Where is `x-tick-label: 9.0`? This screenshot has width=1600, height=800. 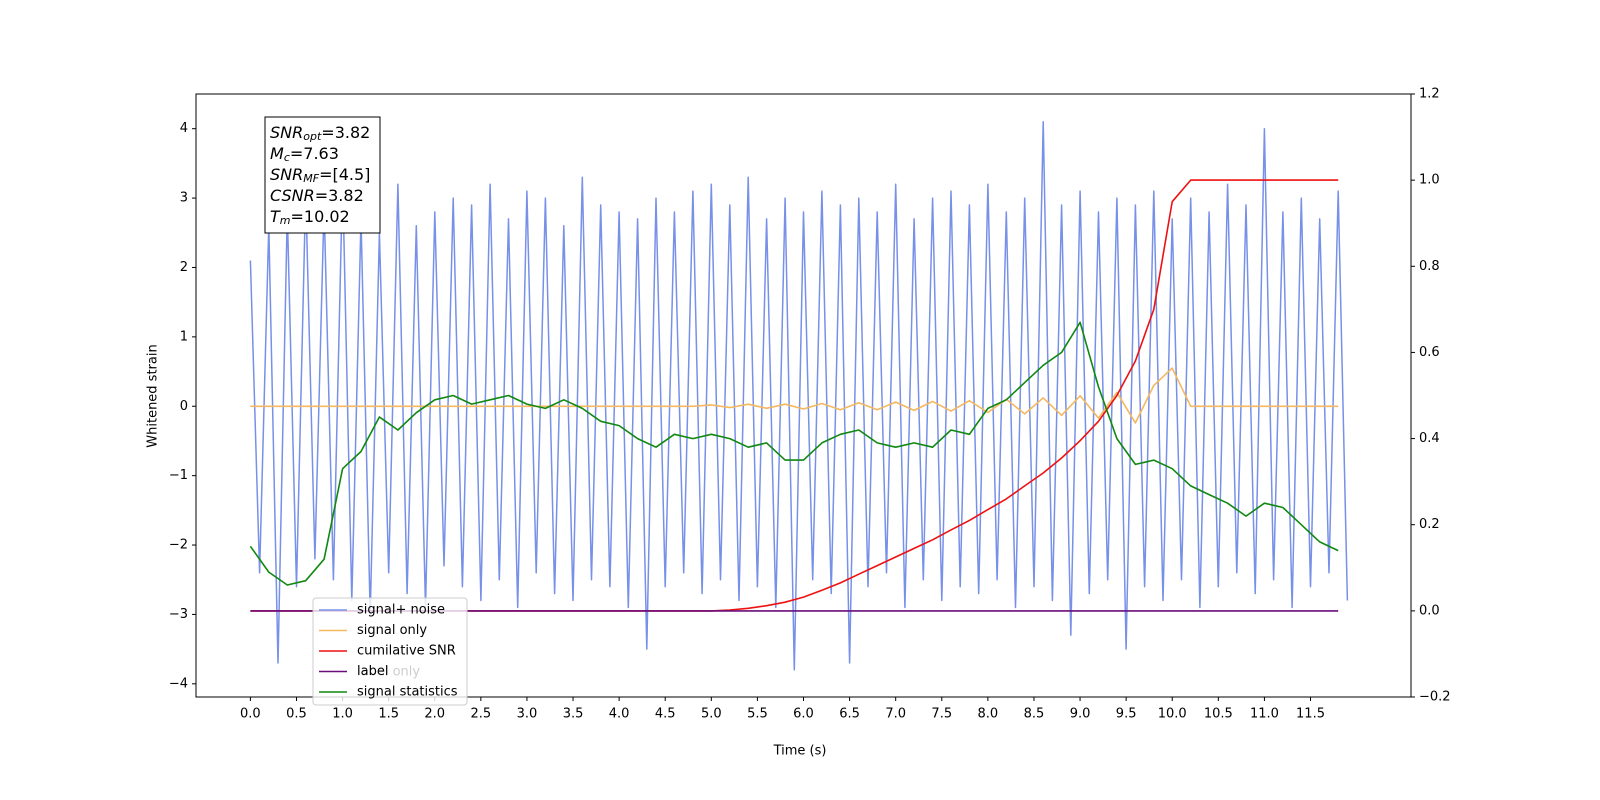
x-tick-label: 9.0 is located at coordinates (1080, 714).